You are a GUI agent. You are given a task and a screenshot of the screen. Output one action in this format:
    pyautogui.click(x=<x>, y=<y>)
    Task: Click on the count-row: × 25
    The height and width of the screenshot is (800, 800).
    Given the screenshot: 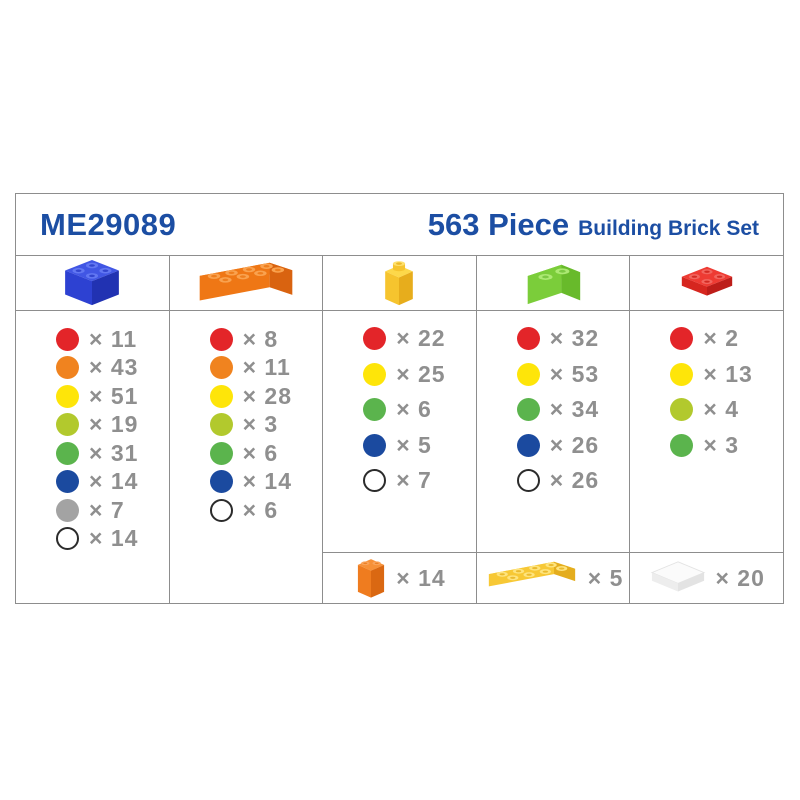 What is the action you would take?
    pyautogui.click(x=419, y=375)
    